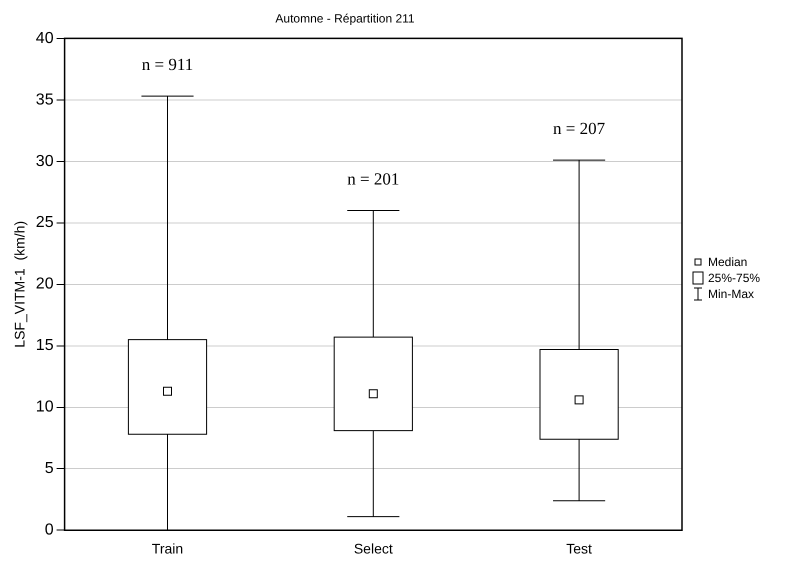  Describe the element at coordinates (168, 548) in the screenshot. I see `x-tick-label: Train` at that location.